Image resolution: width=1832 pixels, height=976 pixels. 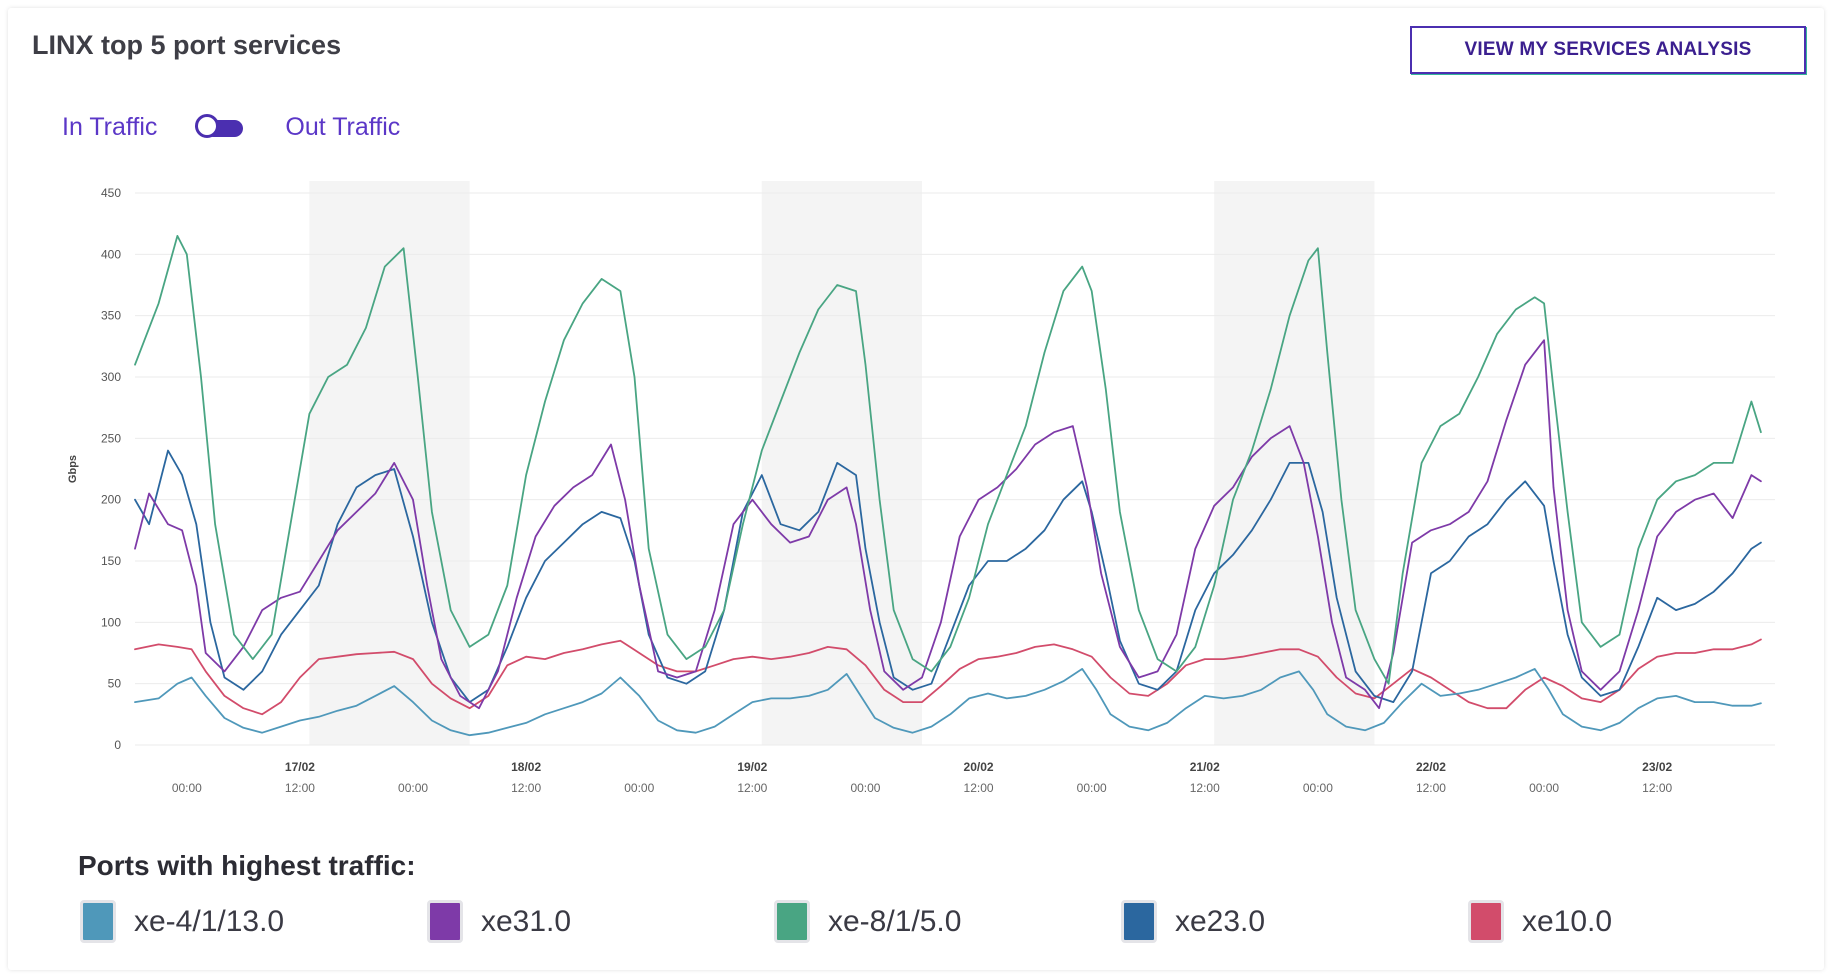 What do you see at coordinates (895, 921) in the screenshot?
I see `legend-label: xe-8/1/5.0` at bounding box center [895, 921].